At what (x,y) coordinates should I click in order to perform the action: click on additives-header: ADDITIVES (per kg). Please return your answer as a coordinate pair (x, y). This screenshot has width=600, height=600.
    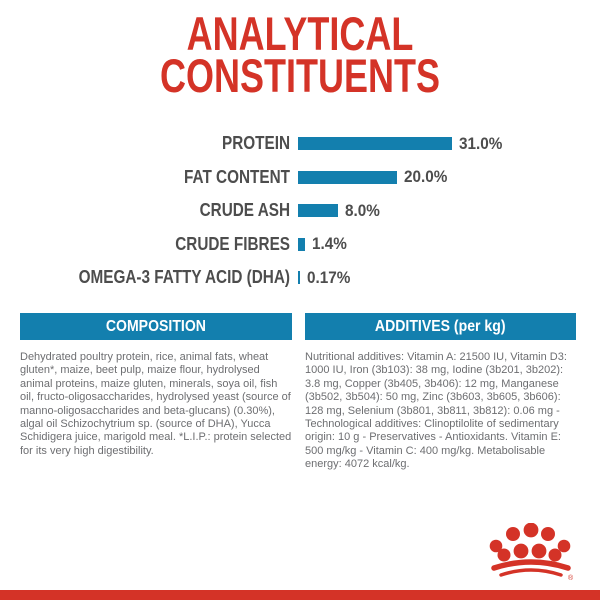
    Looking at the image, I should click on (440, 326).